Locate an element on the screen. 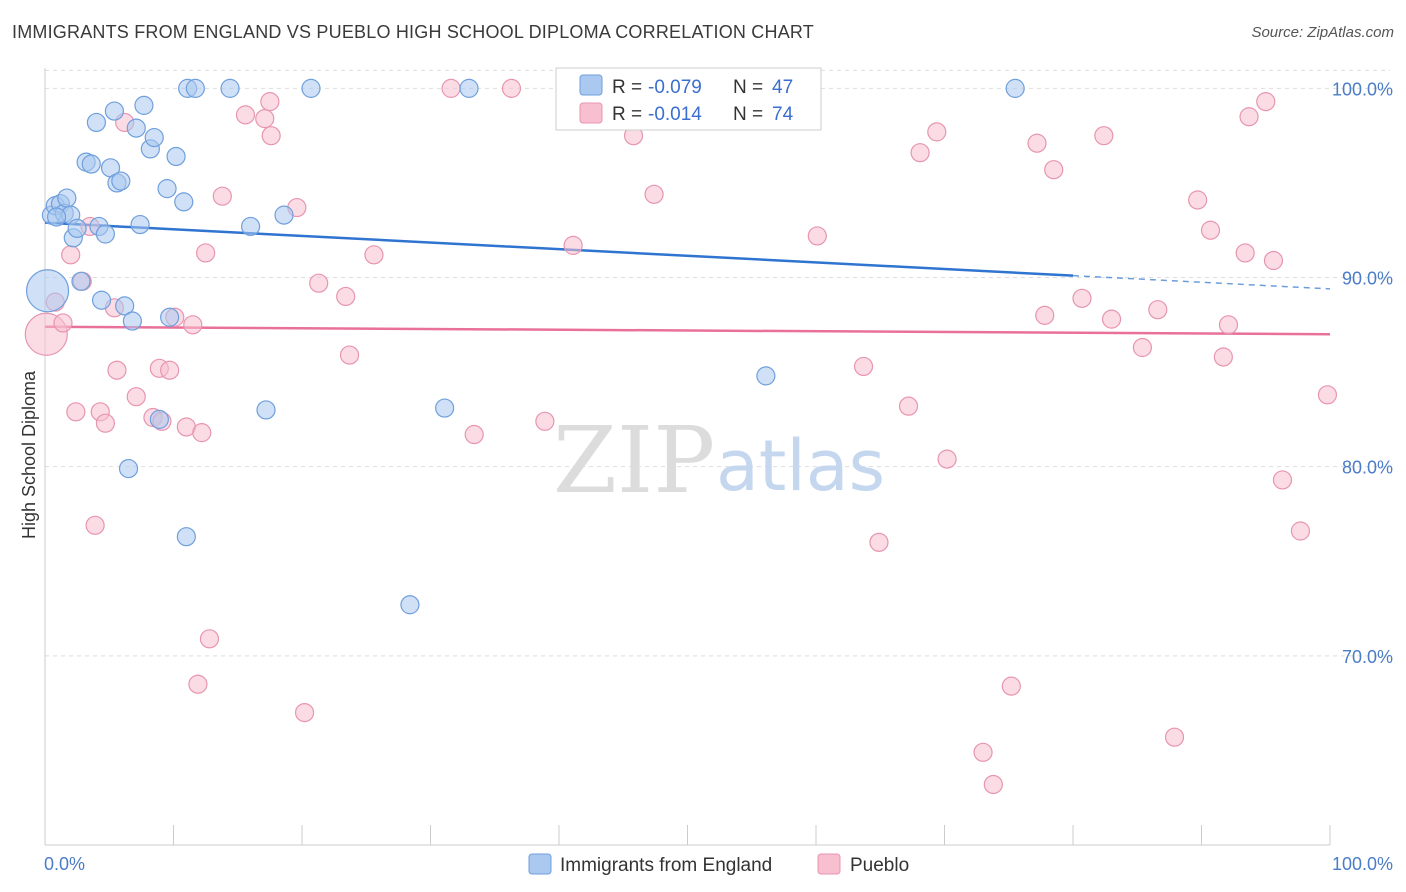 The image size is (1406, 892). watermark-zip: ZIP is located at coordinates (634, 460).